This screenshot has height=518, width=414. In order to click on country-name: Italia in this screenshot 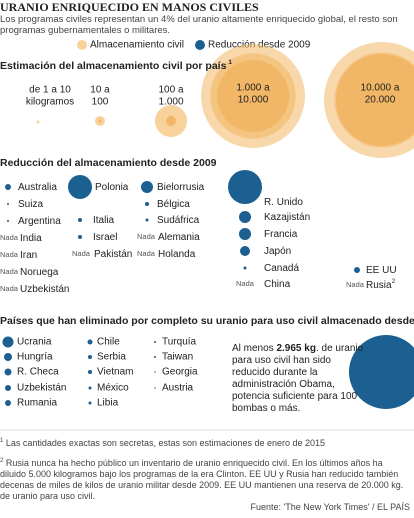, I will do `click(104, 220)`.